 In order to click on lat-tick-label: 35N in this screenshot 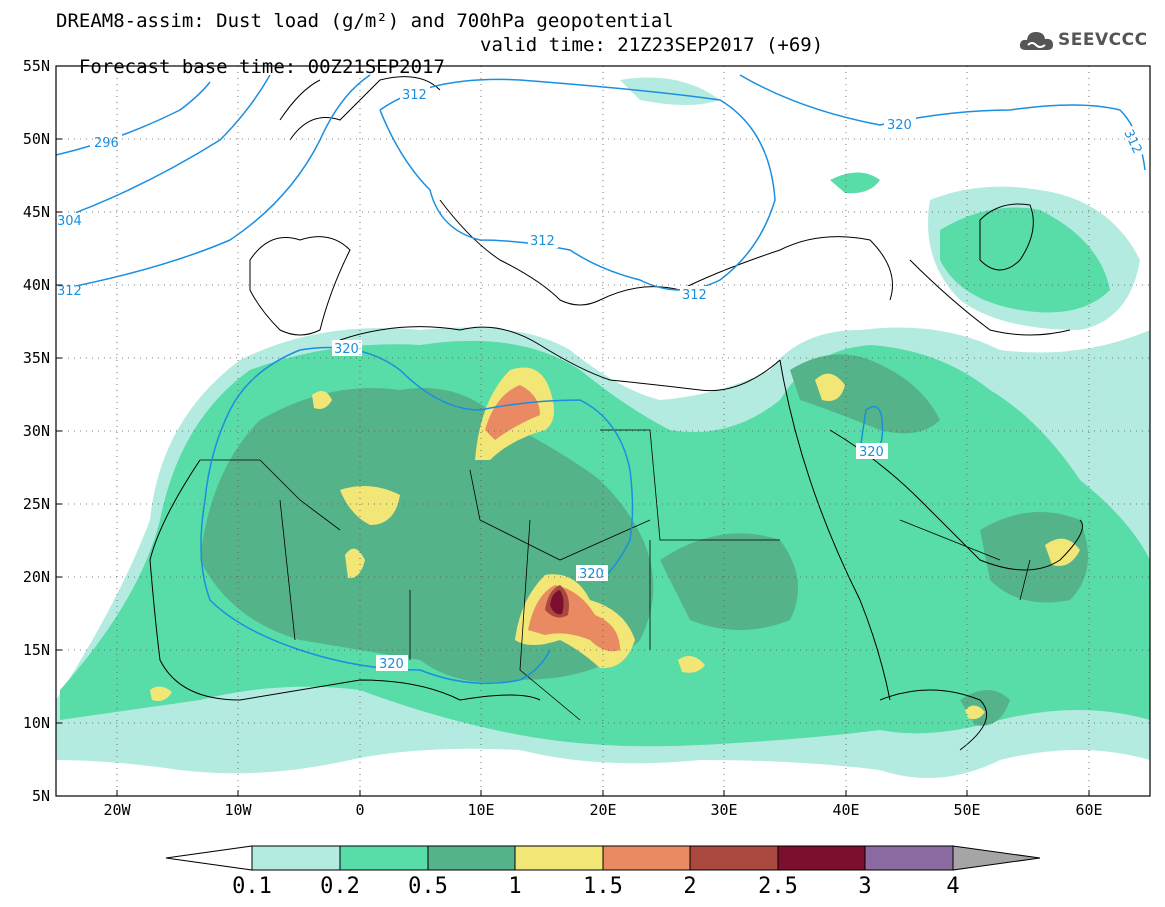, I will do `click(36, 358)`.